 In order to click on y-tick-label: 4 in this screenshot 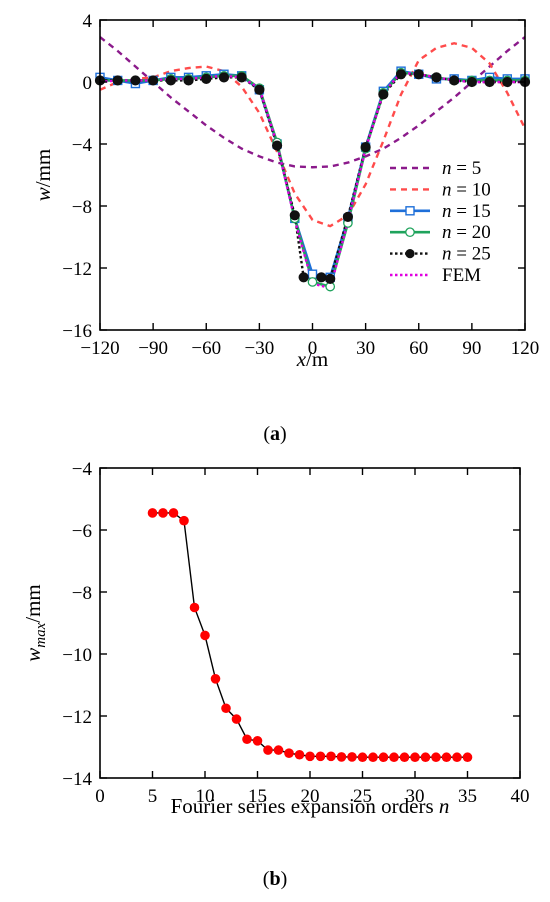, I will do `click(88, 21)`.